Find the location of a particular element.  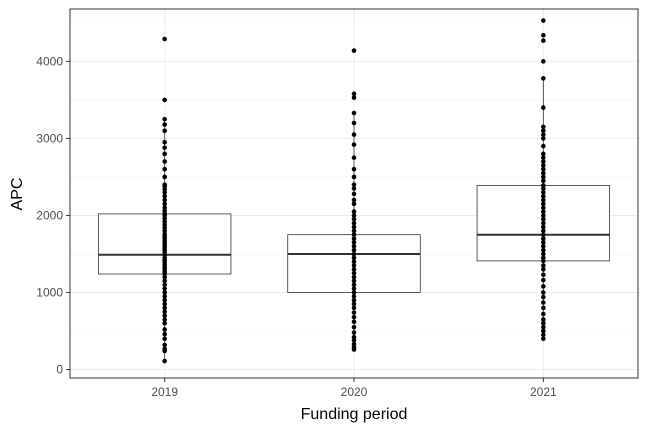

y-tick-label: 1000 is located at coordinates (49, 292).